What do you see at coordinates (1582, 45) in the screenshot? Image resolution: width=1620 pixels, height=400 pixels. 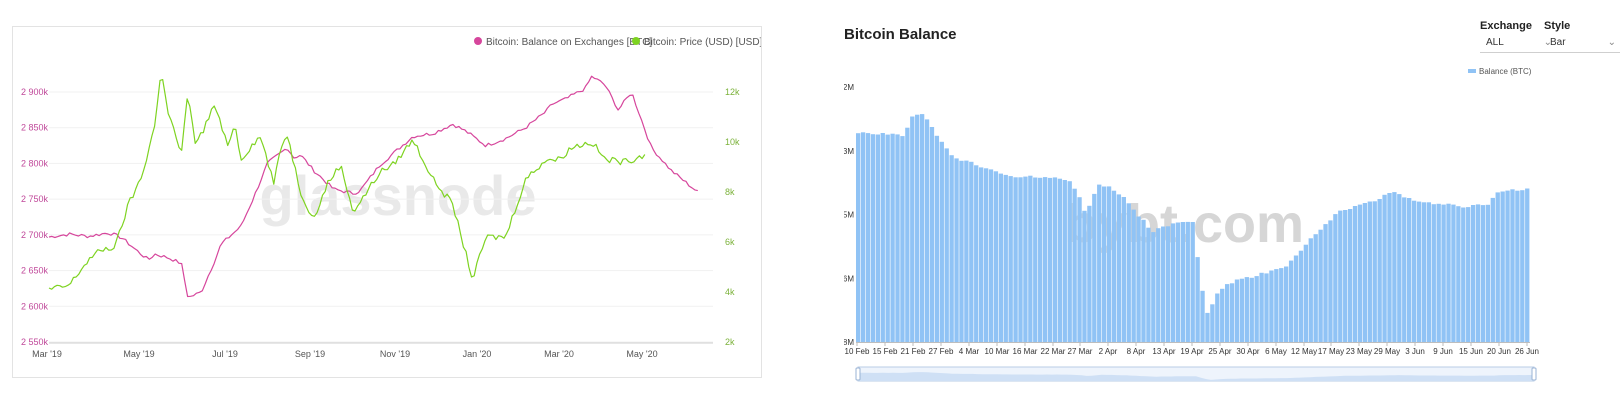 I see `style-select: Bar ⌄` at bounding box center [1582, 45].